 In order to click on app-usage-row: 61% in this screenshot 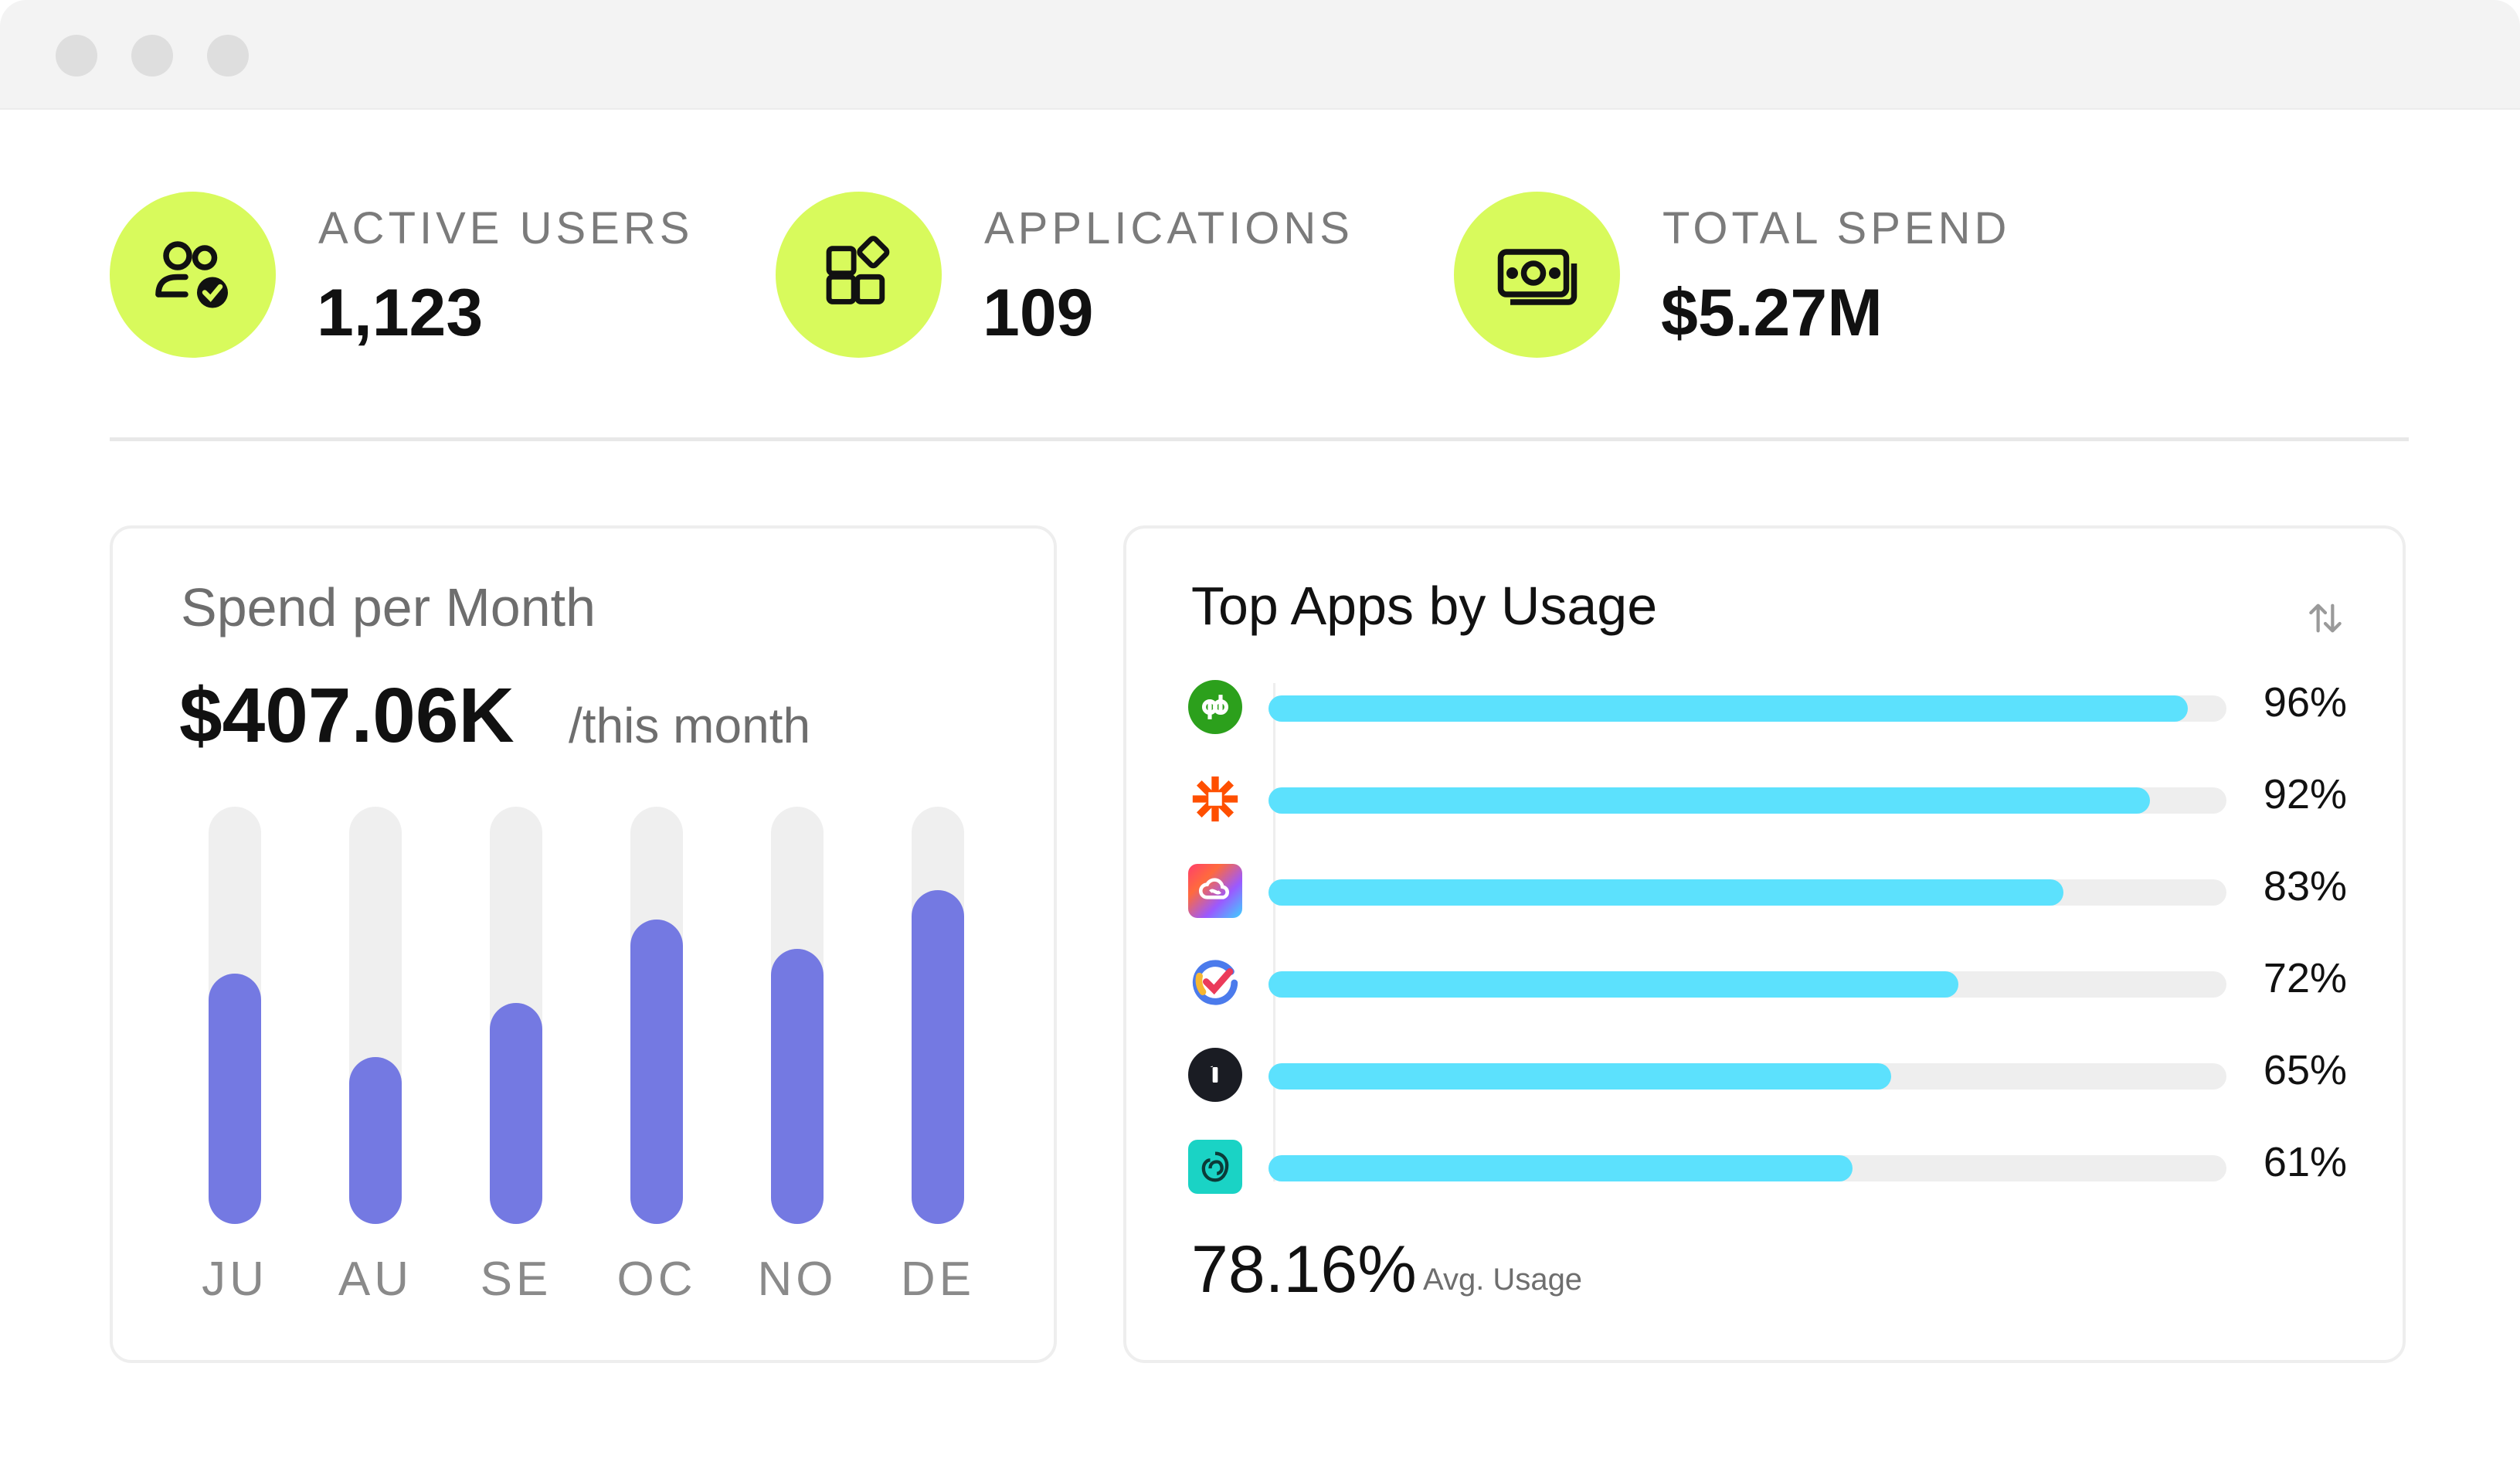, I will do `click(1767, 1166)`.